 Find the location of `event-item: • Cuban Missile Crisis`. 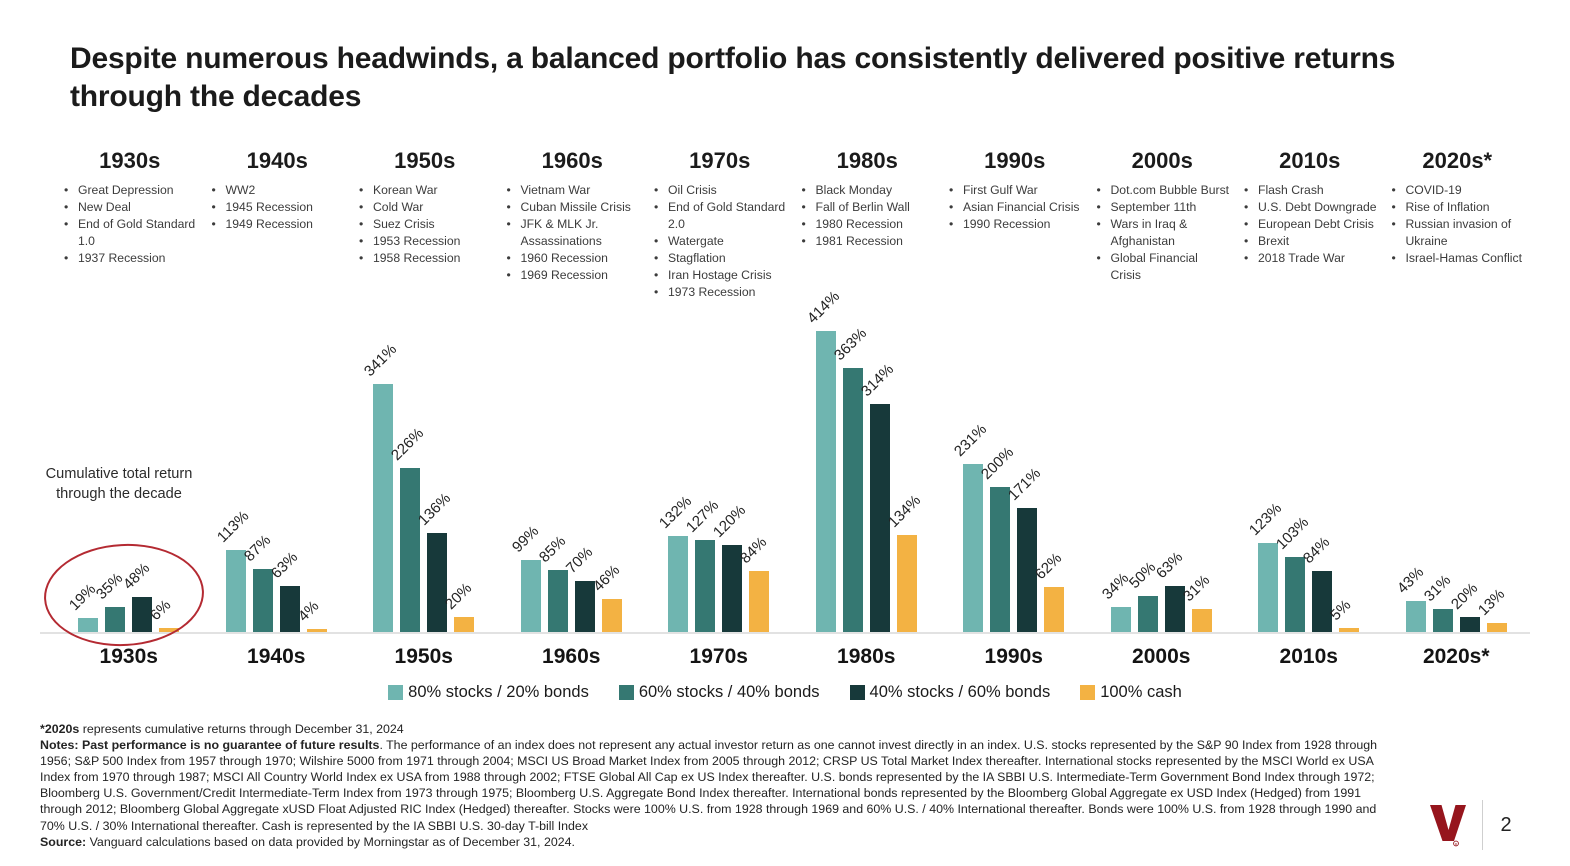

event-item: • Cuban Missile Crisis is located at coordinates (573, 207).